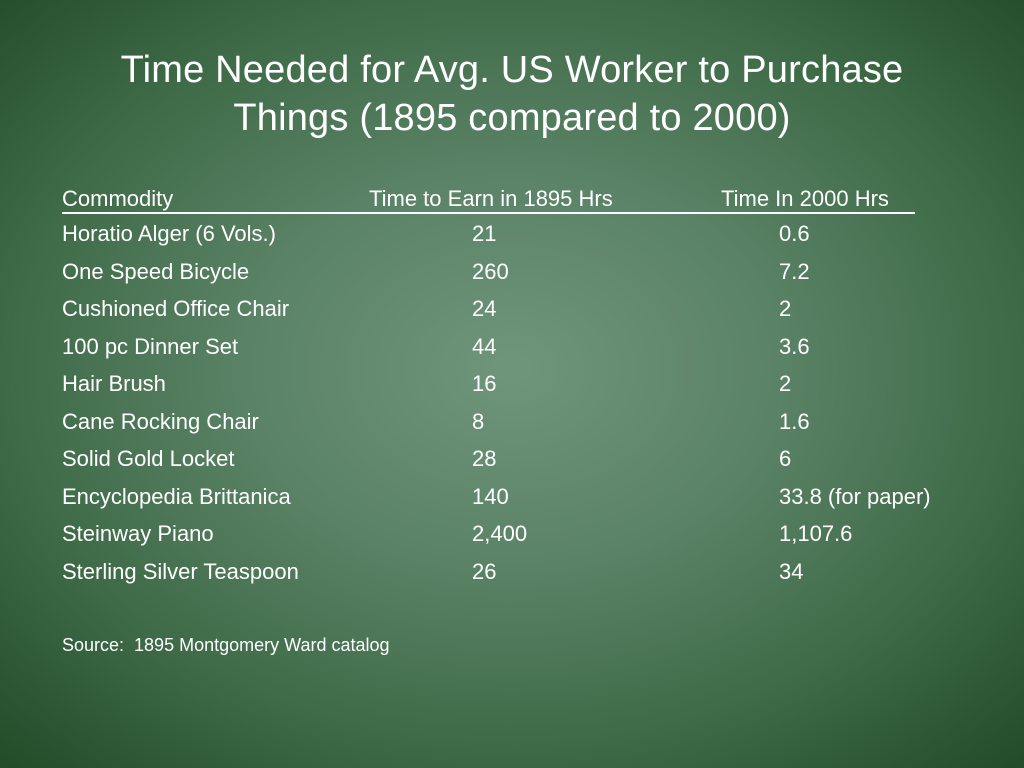 This screenshot has width=1024, height=768. I want to click on commodity-cell: 100 pc Dinner Set, so click(150, 346).